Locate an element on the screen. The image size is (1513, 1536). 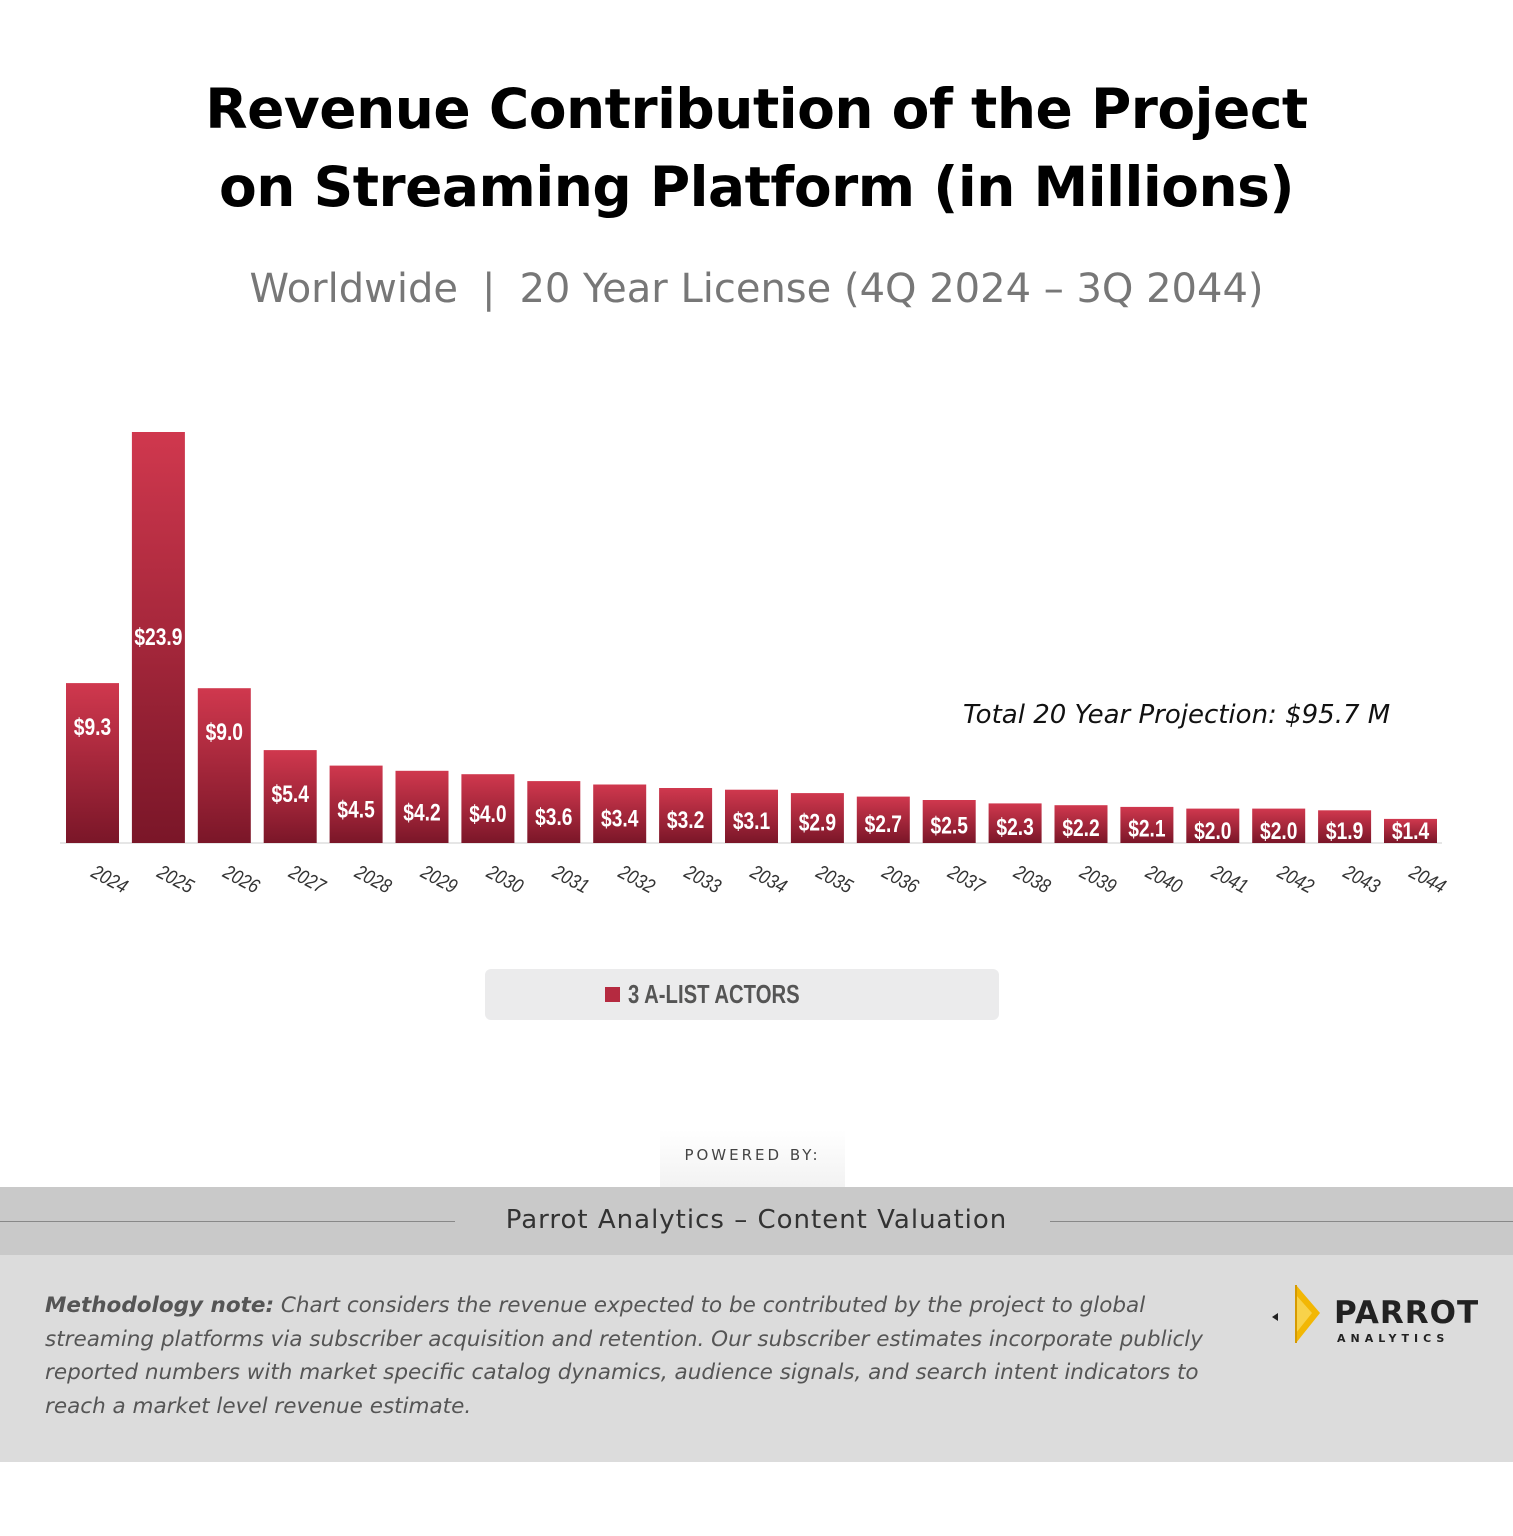
x-tick-2029: 2029 is located at coordinates (438, 879).